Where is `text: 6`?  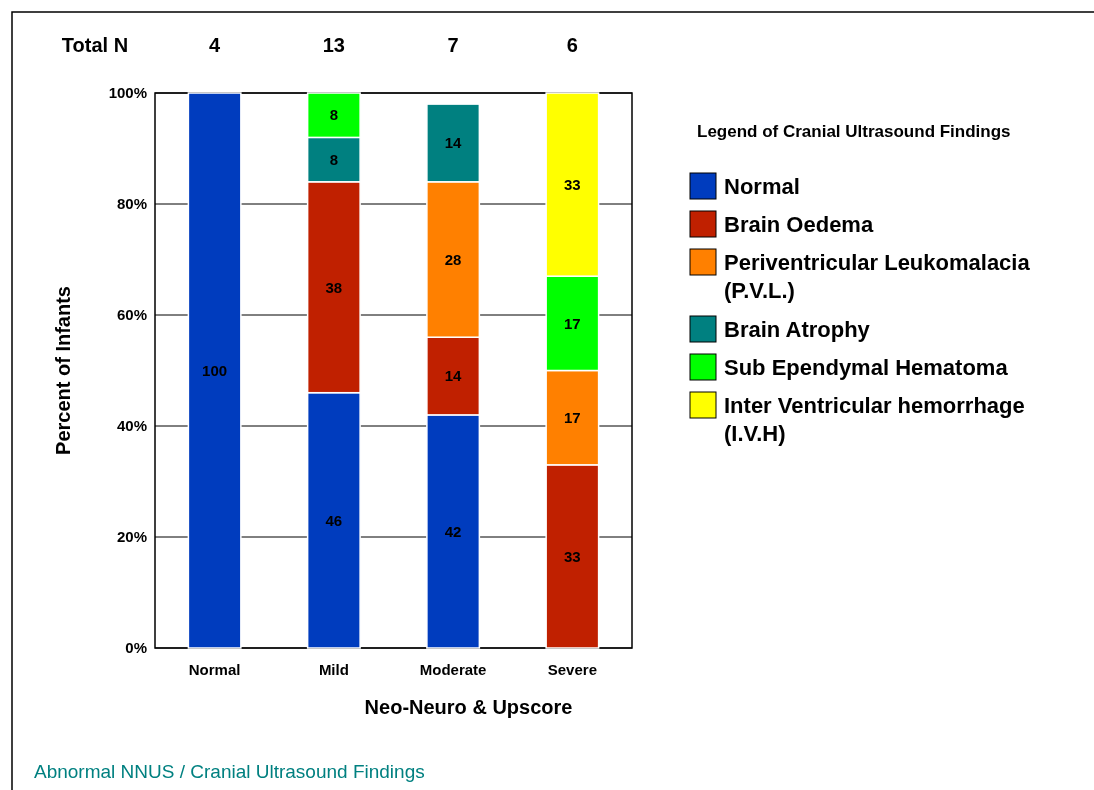 text: 6 is located at coordinates (572, 45).